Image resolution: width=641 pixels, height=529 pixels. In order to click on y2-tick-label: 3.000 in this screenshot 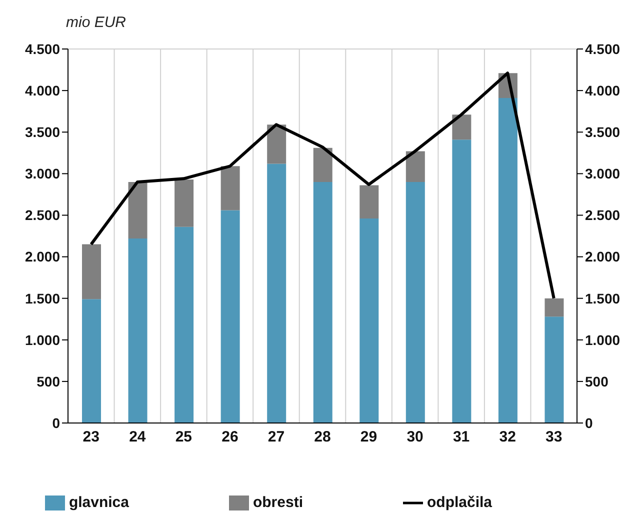, I will do `click(602, 174)`.